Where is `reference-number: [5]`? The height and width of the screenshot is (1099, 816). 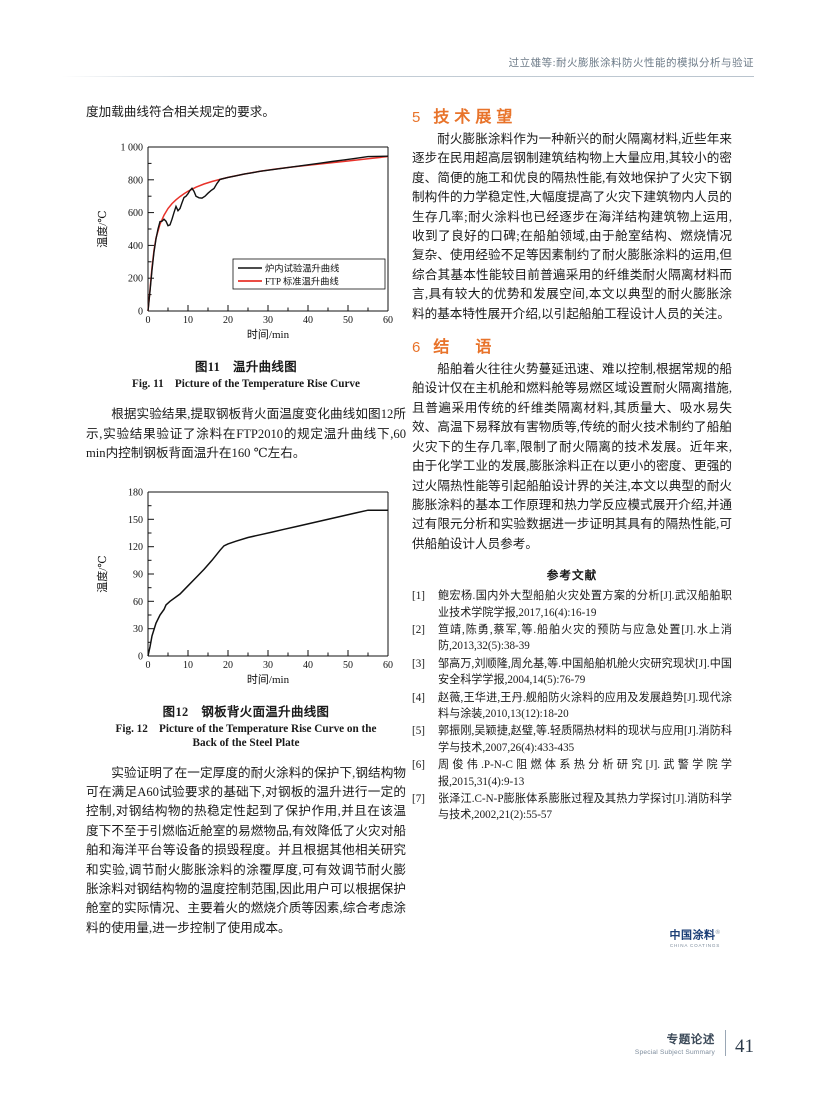
reference-number: [5] is located at coordinates (418, 731).